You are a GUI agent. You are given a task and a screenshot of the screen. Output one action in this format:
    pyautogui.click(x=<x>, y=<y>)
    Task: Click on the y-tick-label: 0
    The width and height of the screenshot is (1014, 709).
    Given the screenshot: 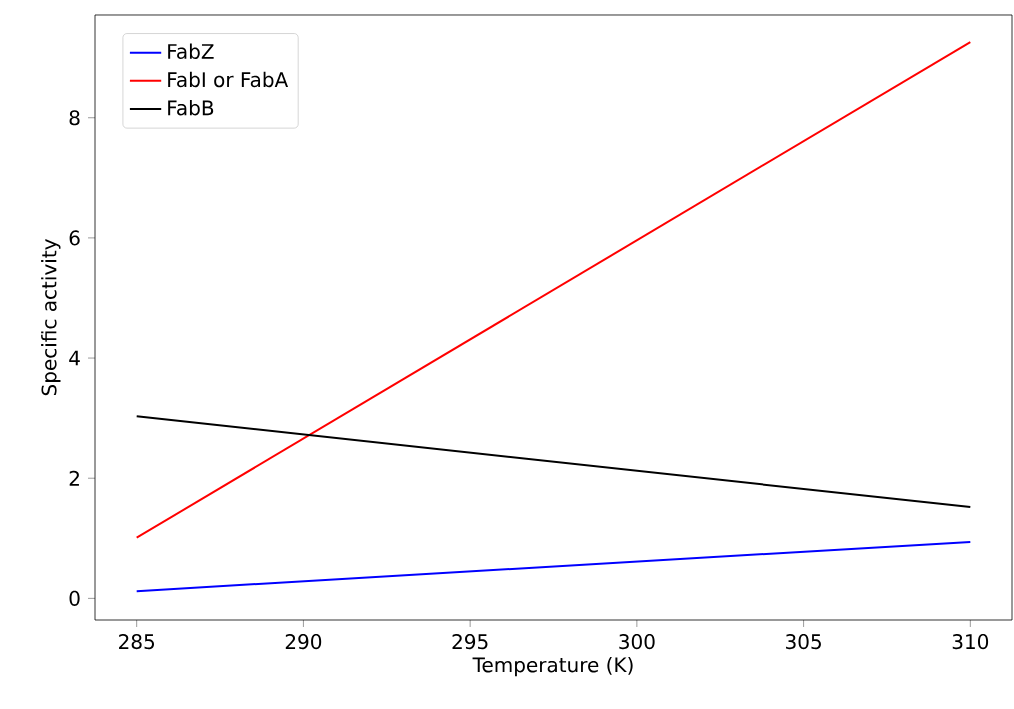 What is the action you would take?
    pyautogui.click(x=74, y=598)
    